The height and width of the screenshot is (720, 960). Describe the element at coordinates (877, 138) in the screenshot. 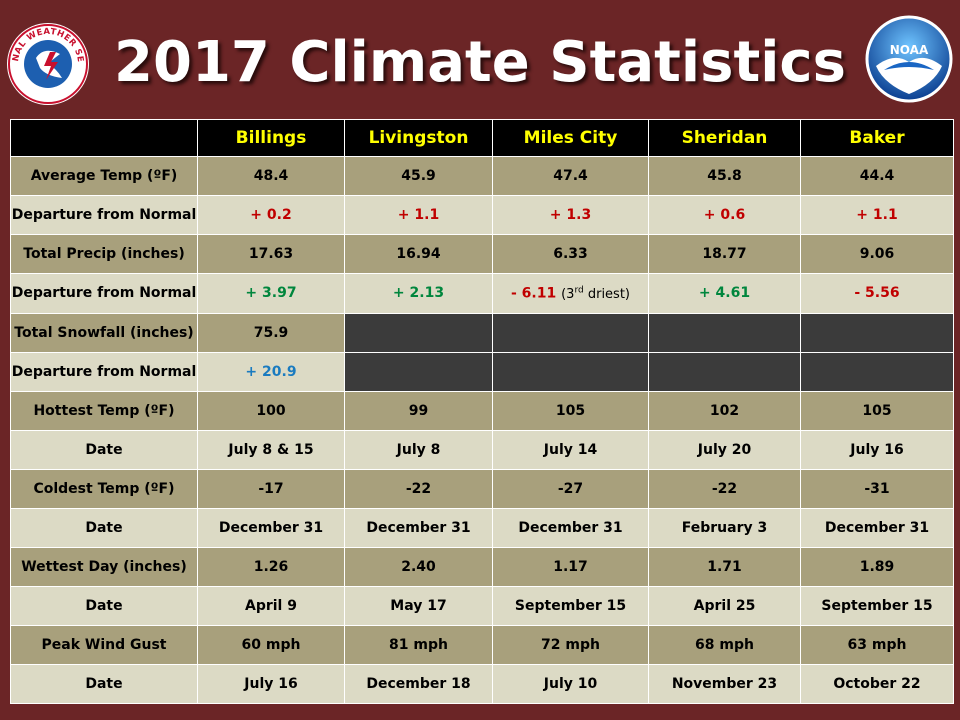

I see `column-header-baker: Baker` at that location.